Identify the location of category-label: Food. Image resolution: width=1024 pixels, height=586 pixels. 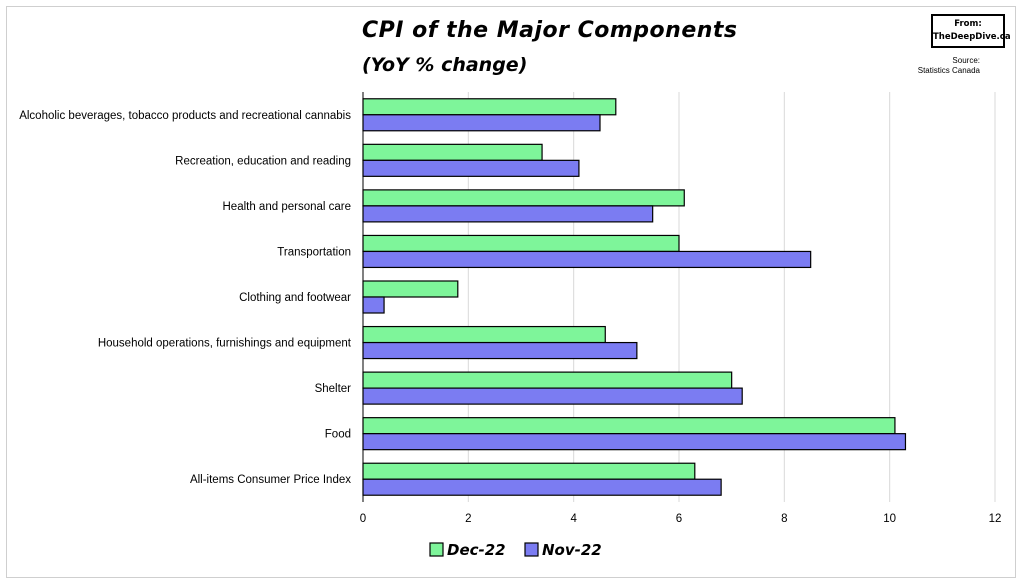
(338, 435).